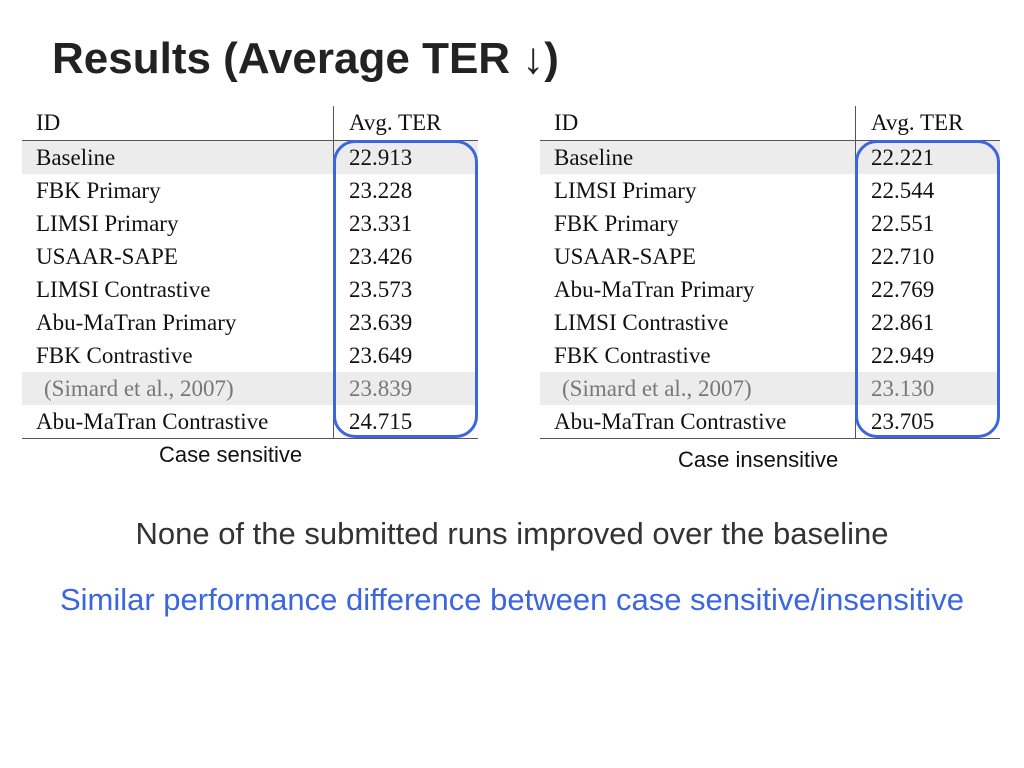  What do you see at coordinates (903, 322) in the screenshot?
I see `cell: 22.861` at bounding box center [903, 322].